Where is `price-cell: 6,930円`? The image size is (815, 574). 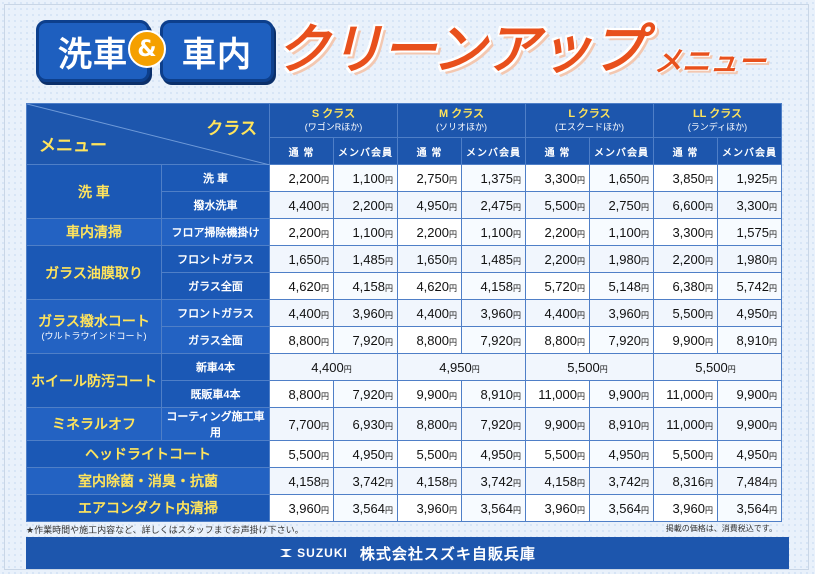
price-cell: 6,930円 is located at coordinates (365, 424).